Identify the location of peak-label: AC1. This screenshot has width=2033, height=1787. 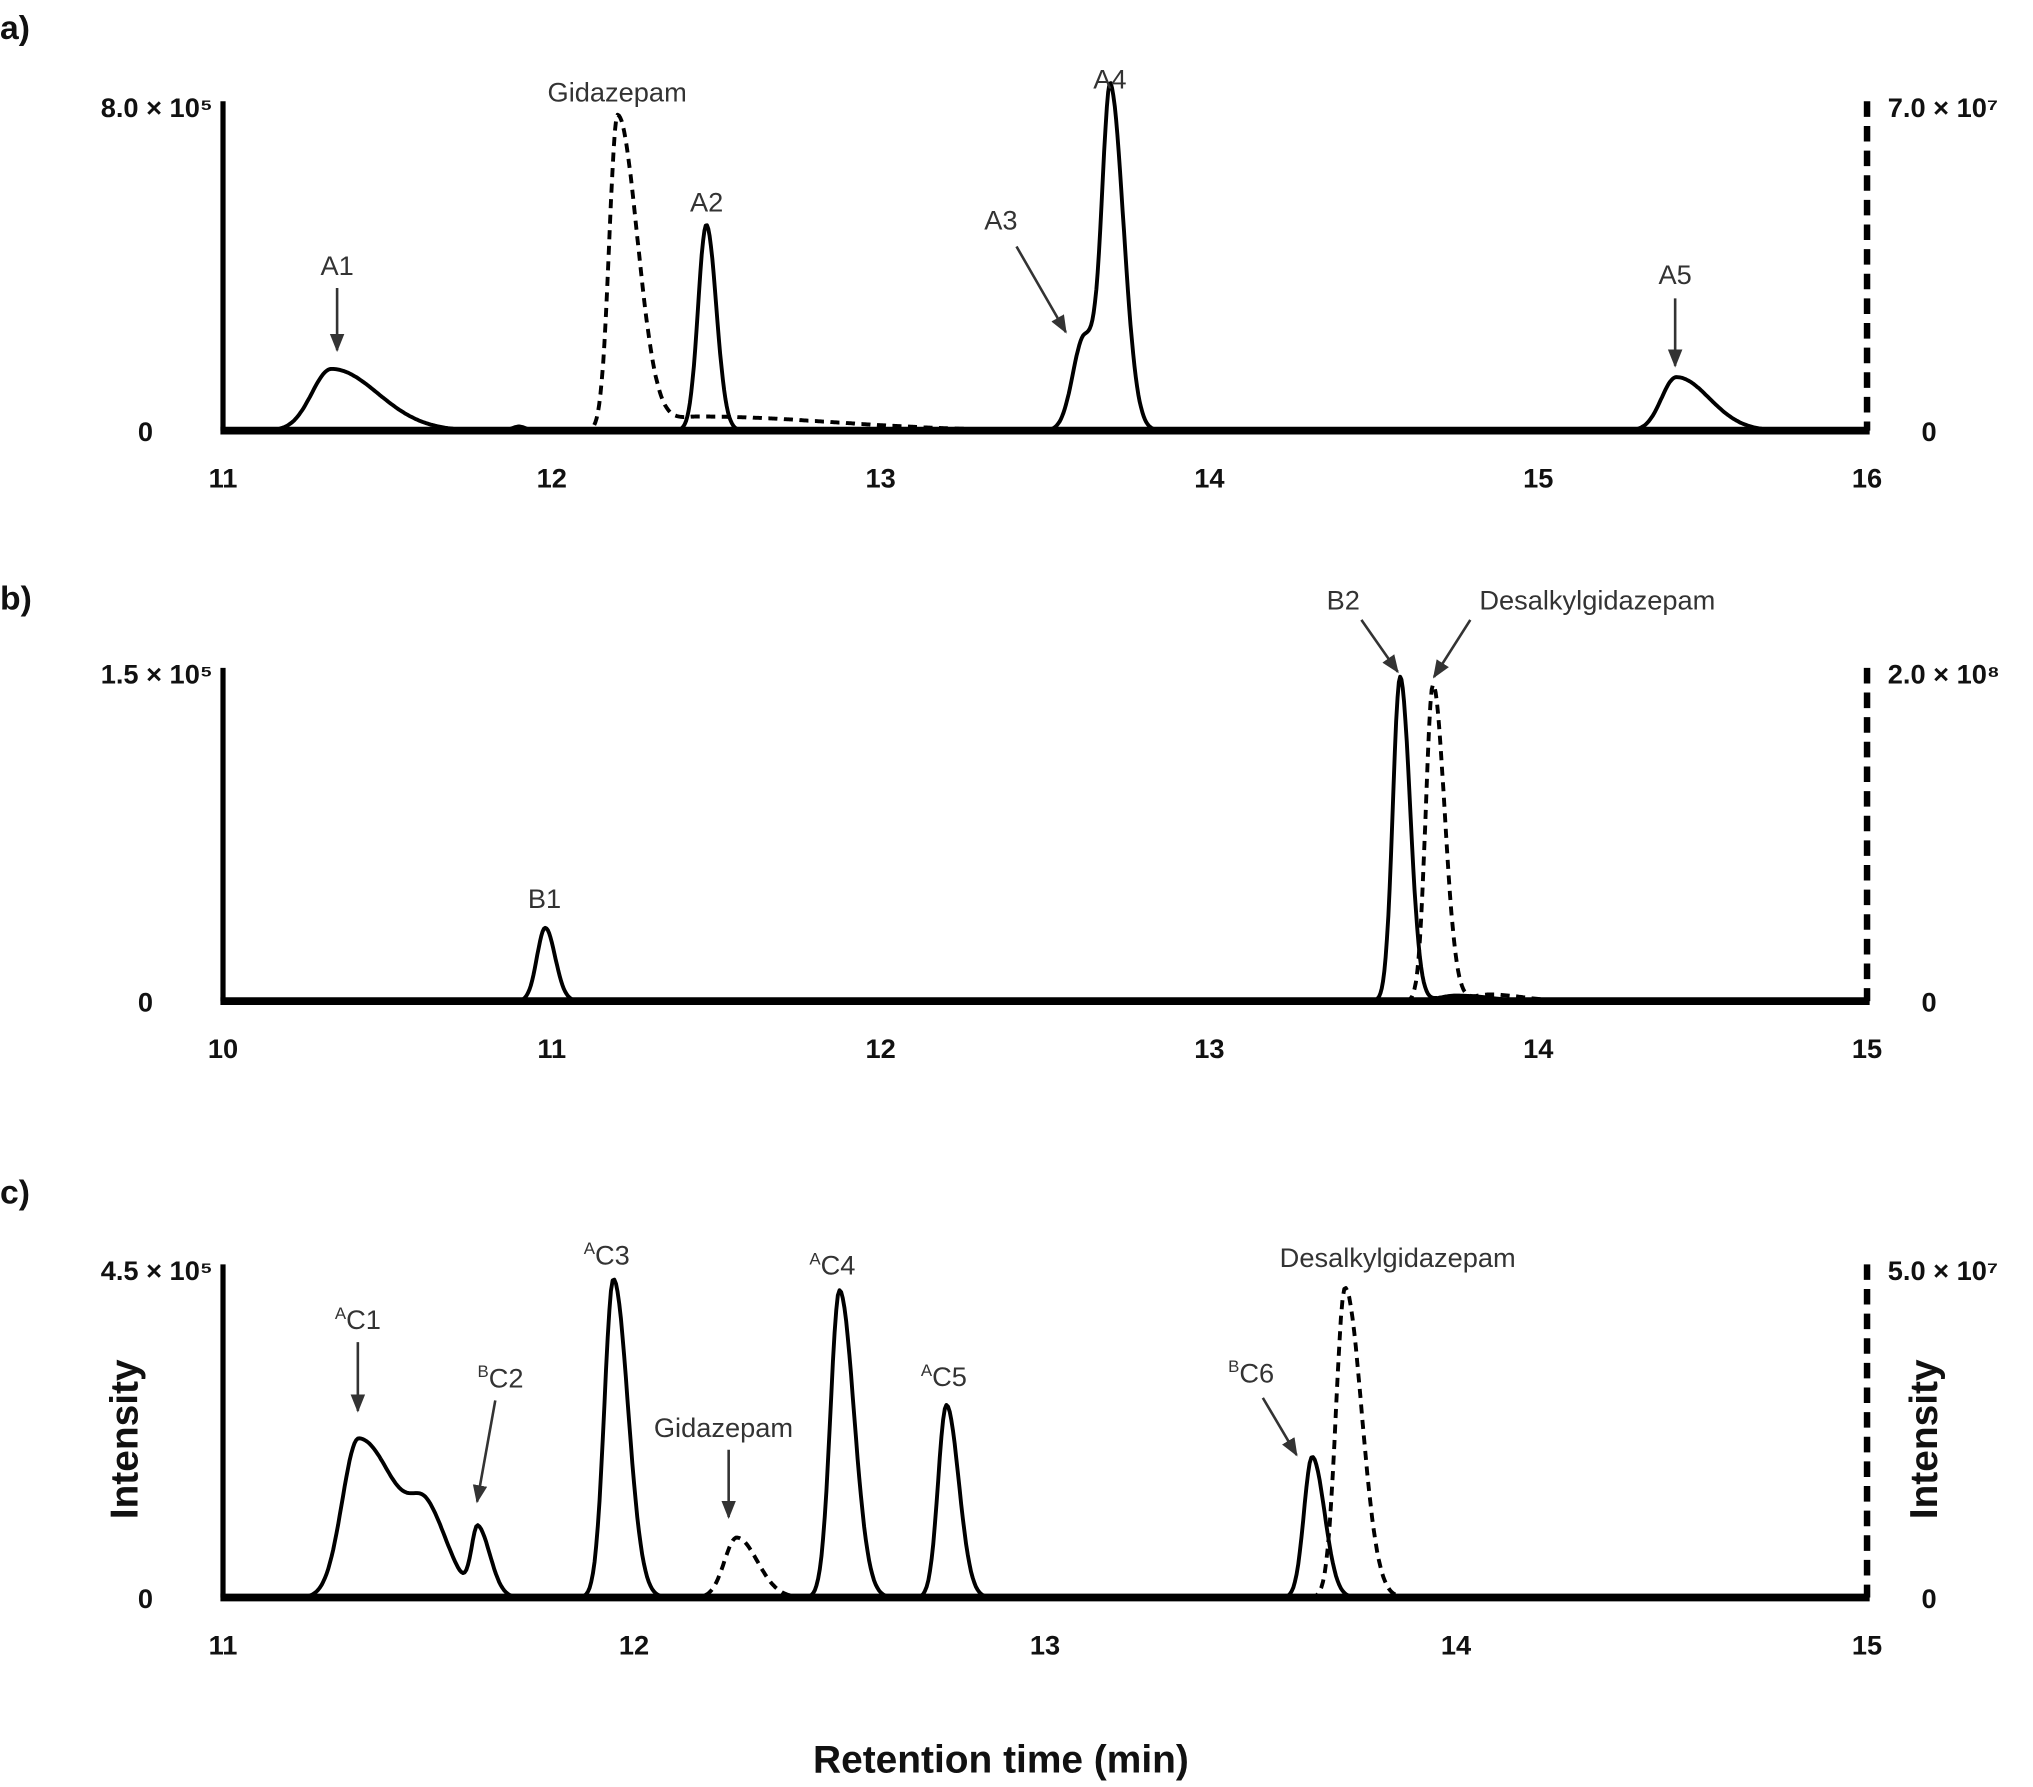
(358, 1319).